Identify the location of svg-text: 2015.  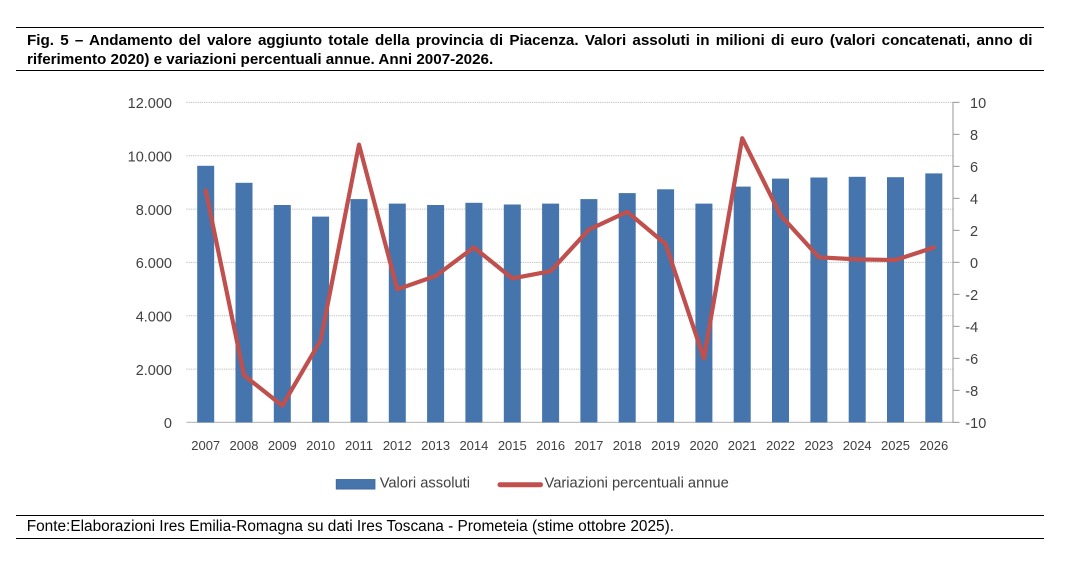
(512, 445).